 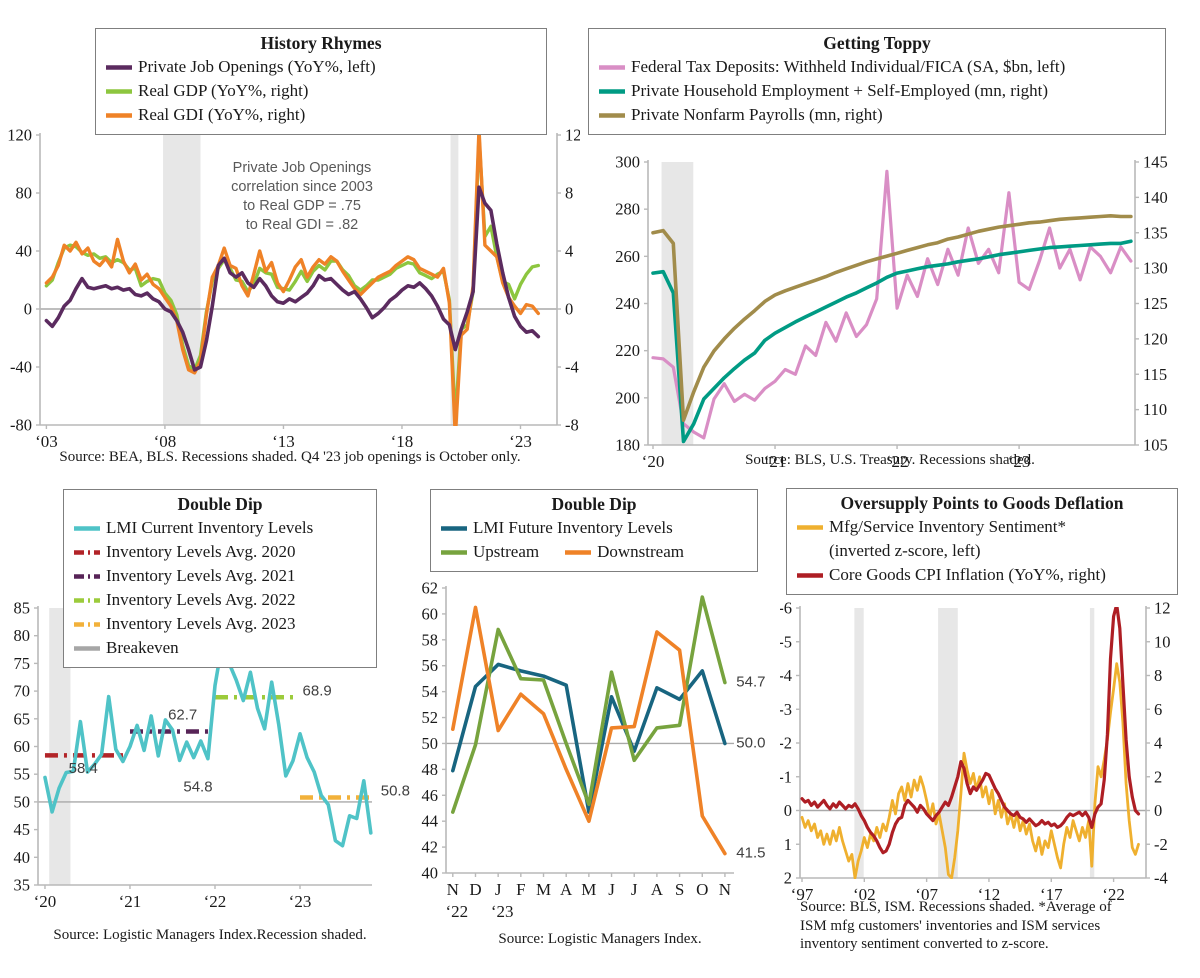 I want to click on y-axis-tick-label: 300, so click(x=627, y=162).